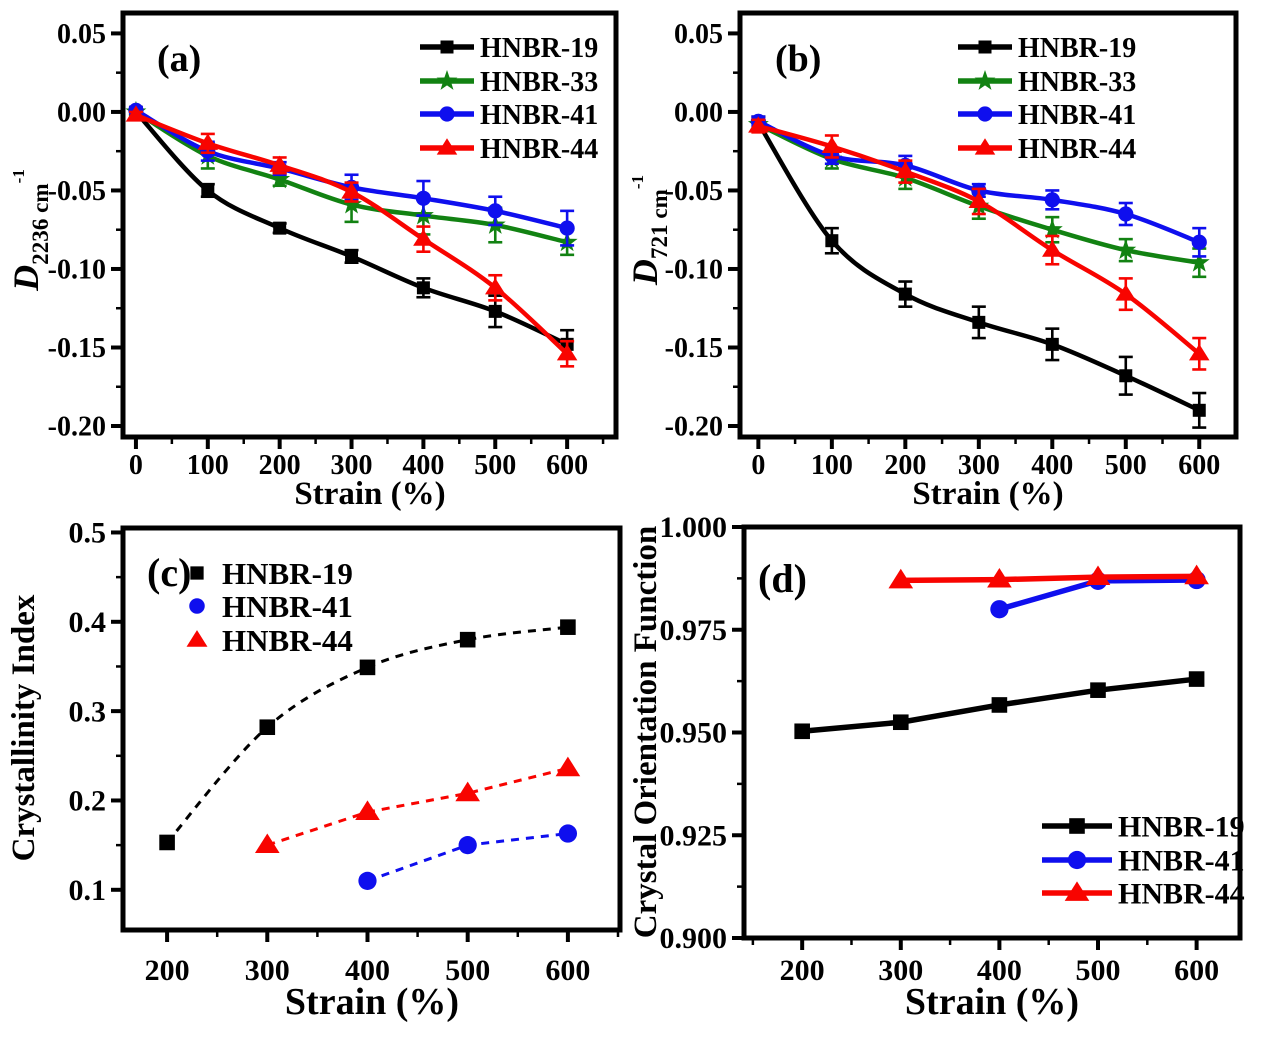  What do you see at coordinates (423, 465) in the screenshot?
I see `panel-a-x-tick-label: 400` at bounding box center [423, 465].